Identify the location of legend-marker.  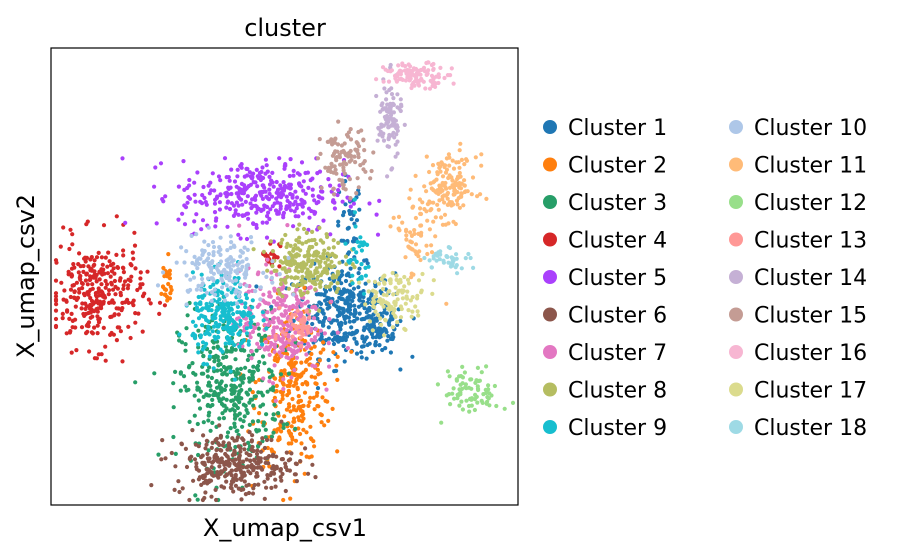
(550, 164).